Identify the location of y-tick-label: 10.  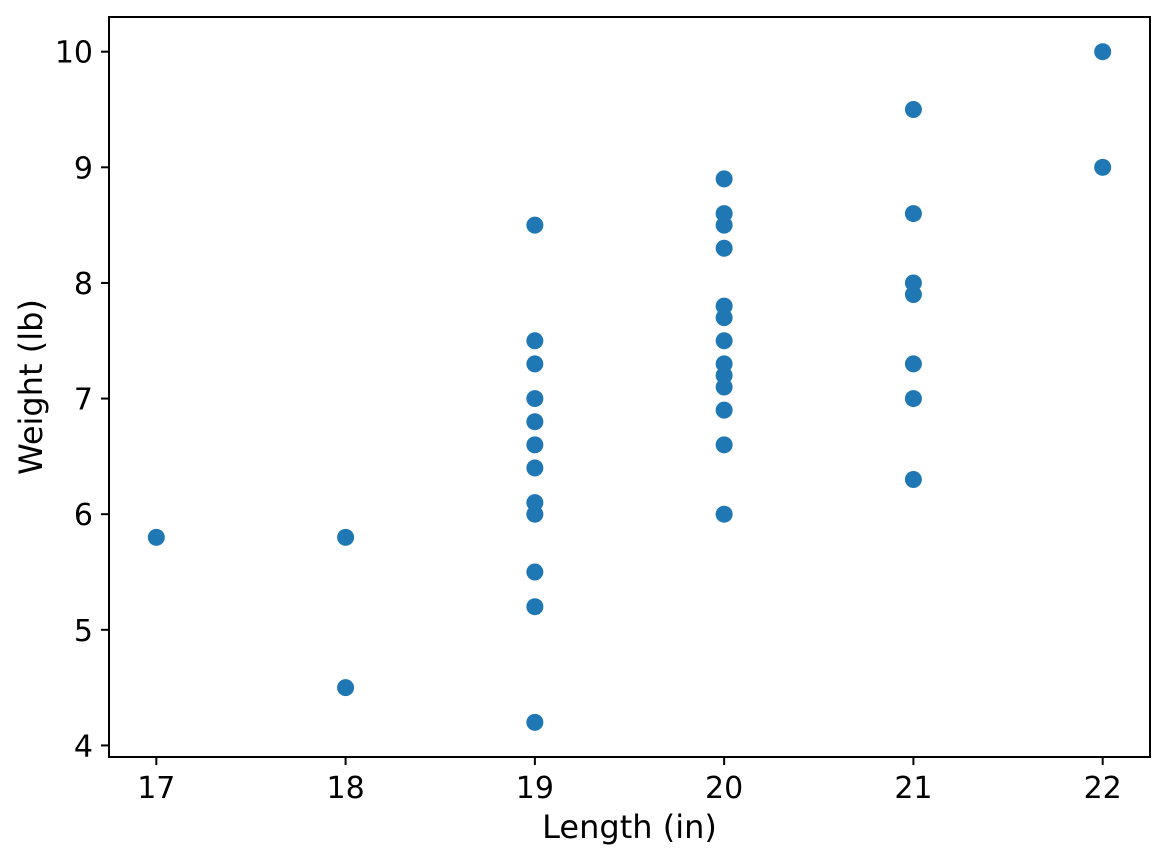
(74, 53).